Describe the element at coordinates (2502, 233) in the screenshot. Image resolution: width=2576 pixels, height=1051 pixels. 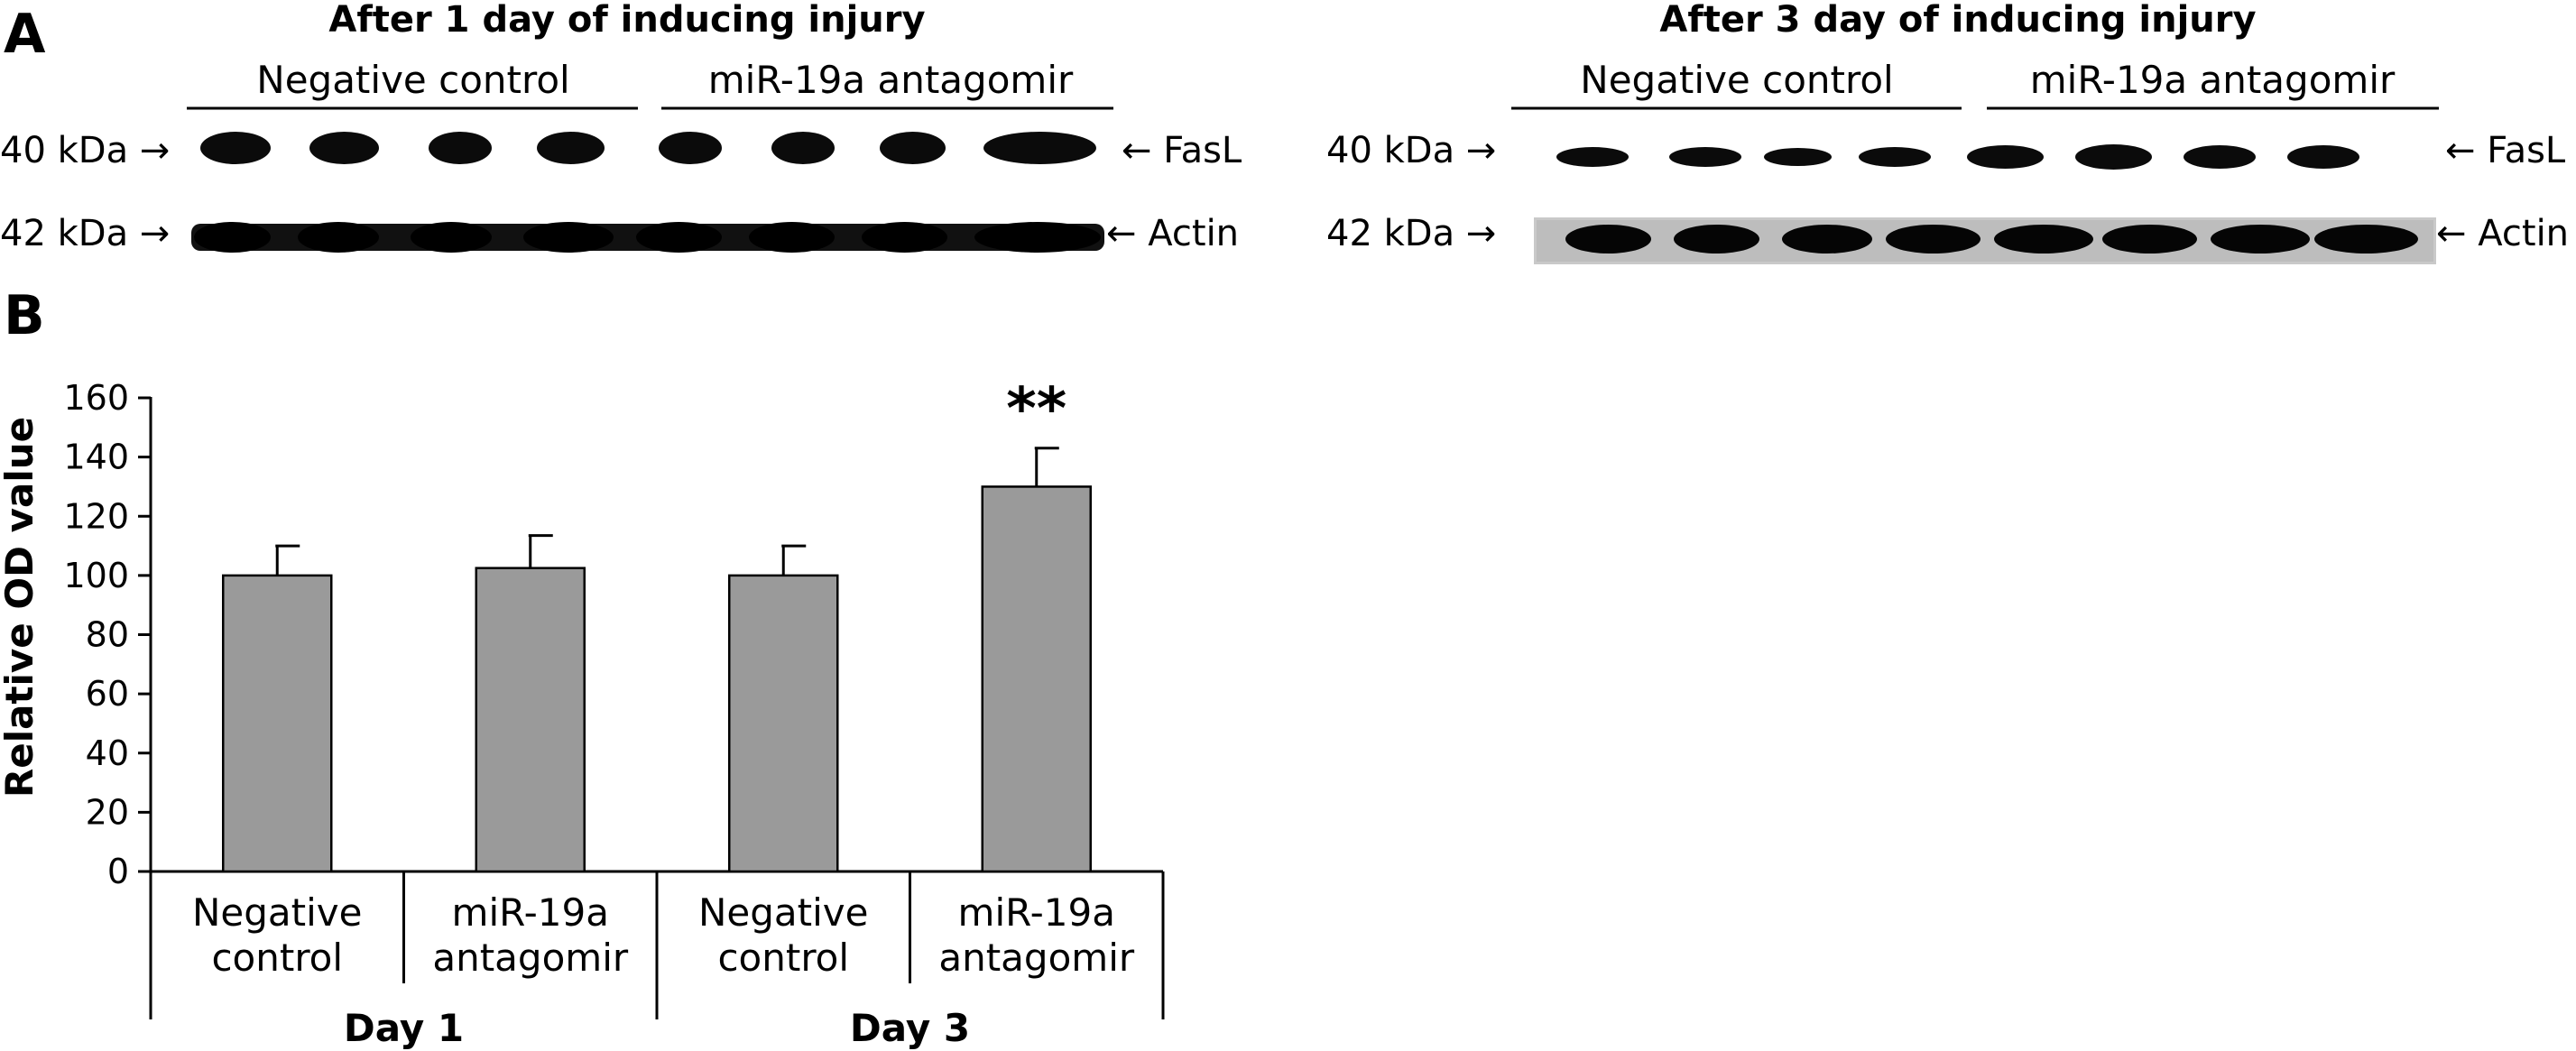
I see `blot-day3-label-actin: ← Actin` at that location.